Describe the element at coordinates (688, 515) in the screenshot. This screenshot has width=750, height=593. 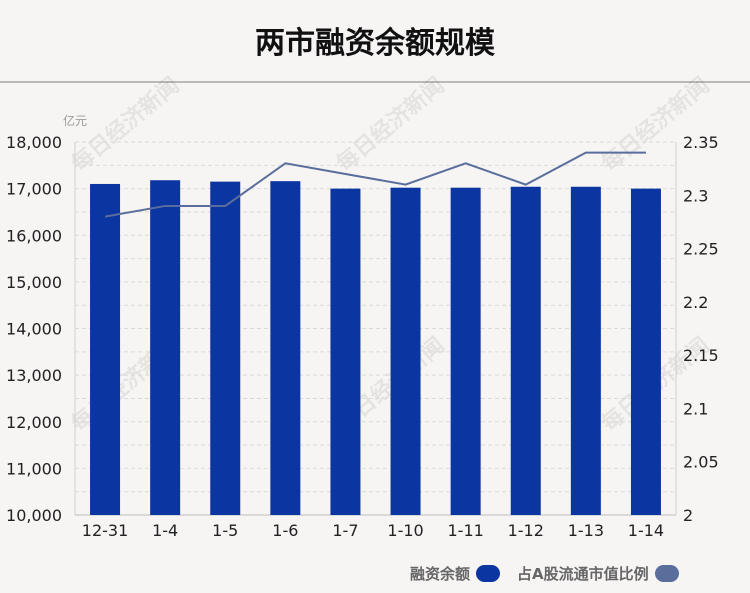
I see `y-right-tick-label: 2` at that location.